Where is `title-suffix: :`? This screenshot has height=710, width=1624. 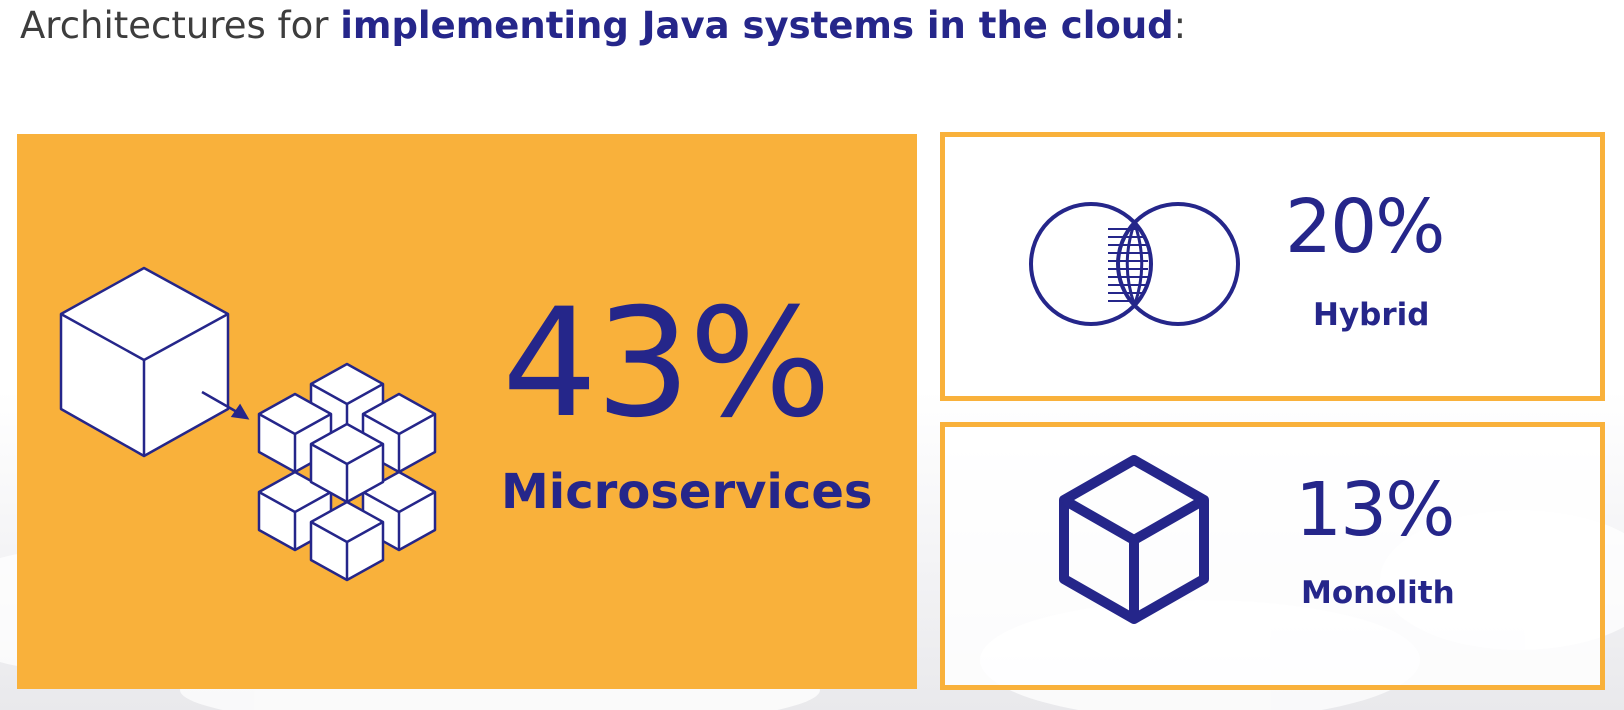 title-suffix: : is located at coordinates (1180, 25).